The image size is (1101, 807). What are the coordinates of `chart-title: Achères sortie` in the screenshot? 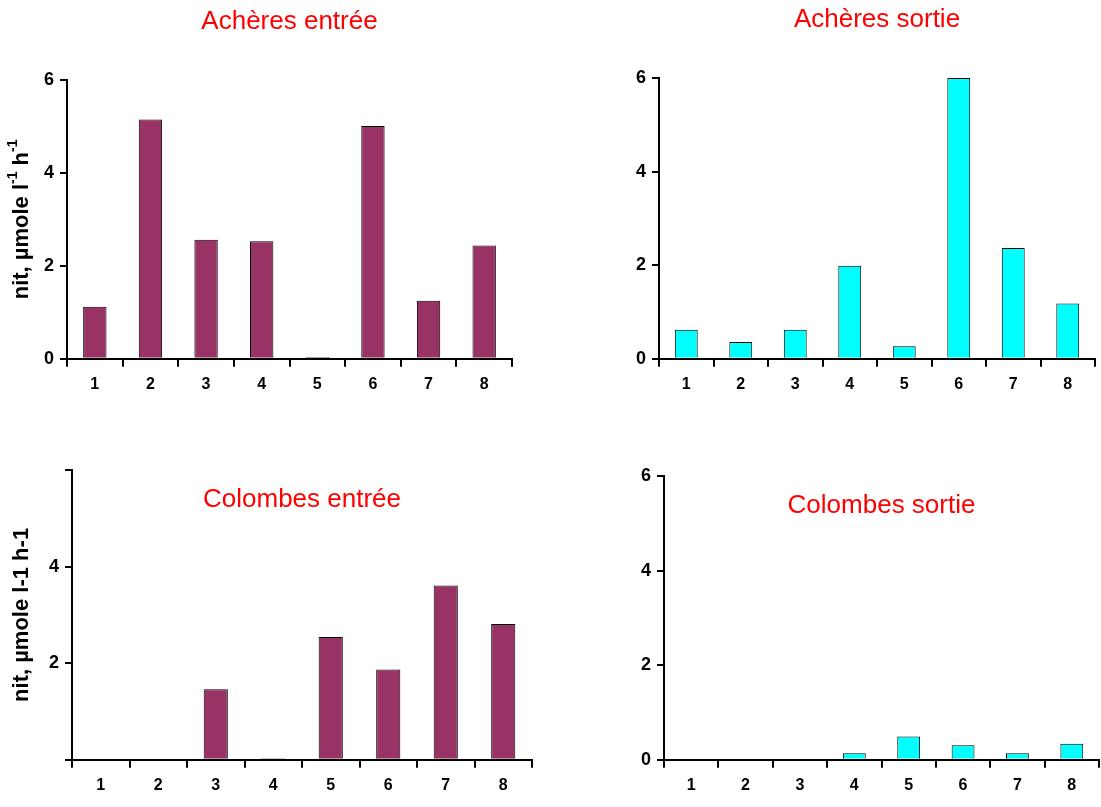 It's located at (877, 18).